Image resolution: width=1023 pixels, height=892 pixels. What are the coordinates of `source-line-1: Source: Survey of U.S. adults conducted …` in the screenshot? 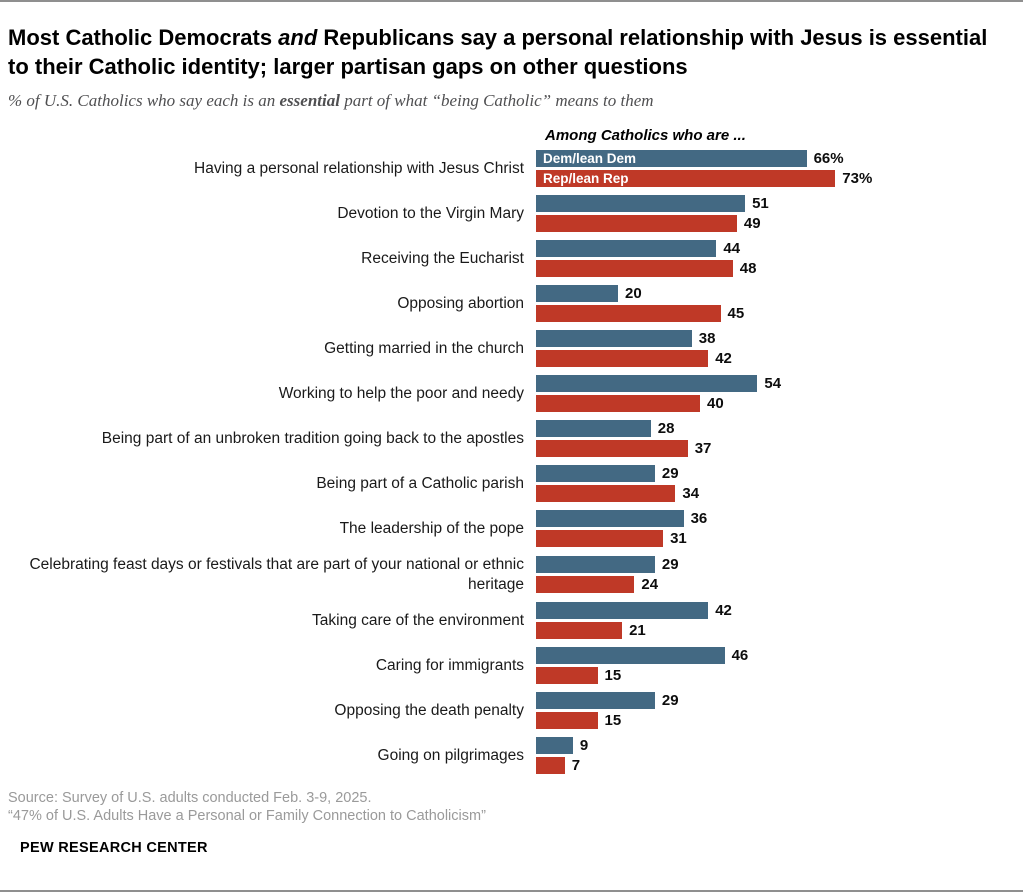 It's located at (190, 797).